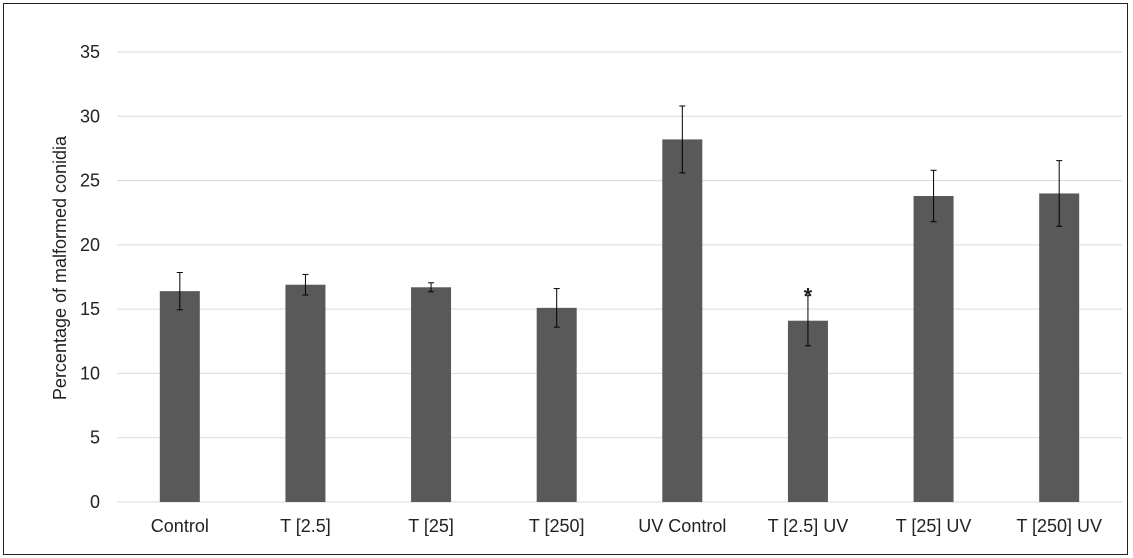 This screenshot has height=558, width=1133. I want to click on y-tick-label: 15, so click(90, 309).